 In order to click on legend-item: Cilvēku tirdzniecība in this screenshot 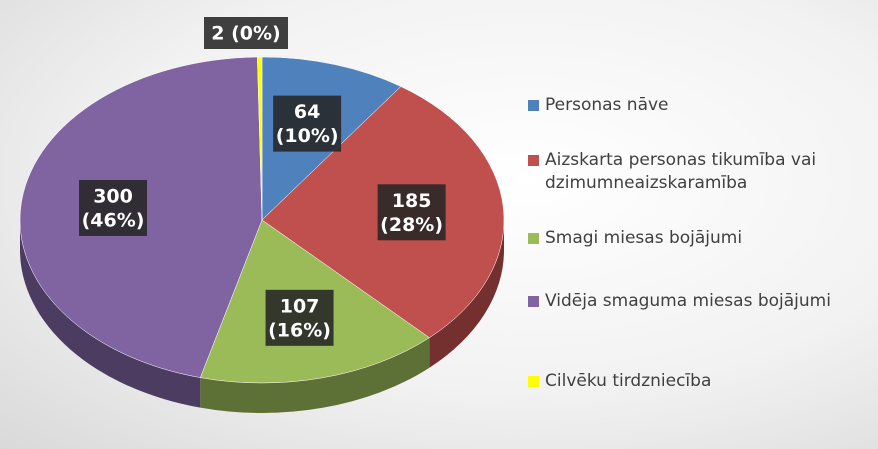, I will do `click(696, 381)`.